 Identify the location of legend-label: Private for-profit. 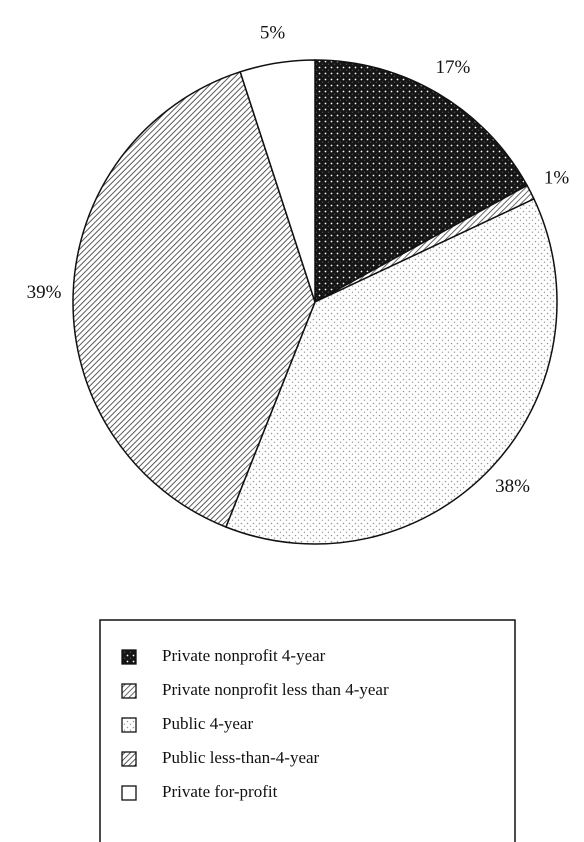
(220, 791).